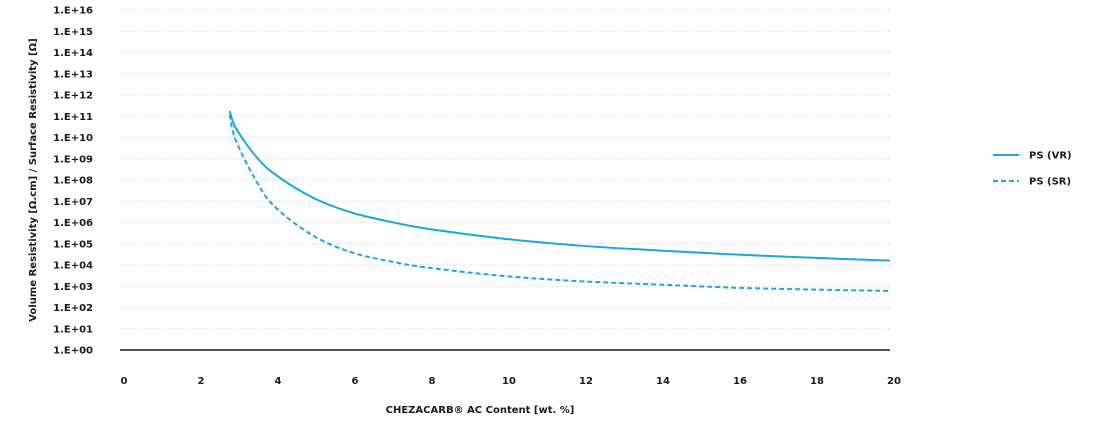 Image resolution: width=1100 pixels, height=423 pixels. What do you see at coordinates (73, 244) in the screenshot?
I see `y-tick-label: 1.E+05` at bounding box center [73, 244].